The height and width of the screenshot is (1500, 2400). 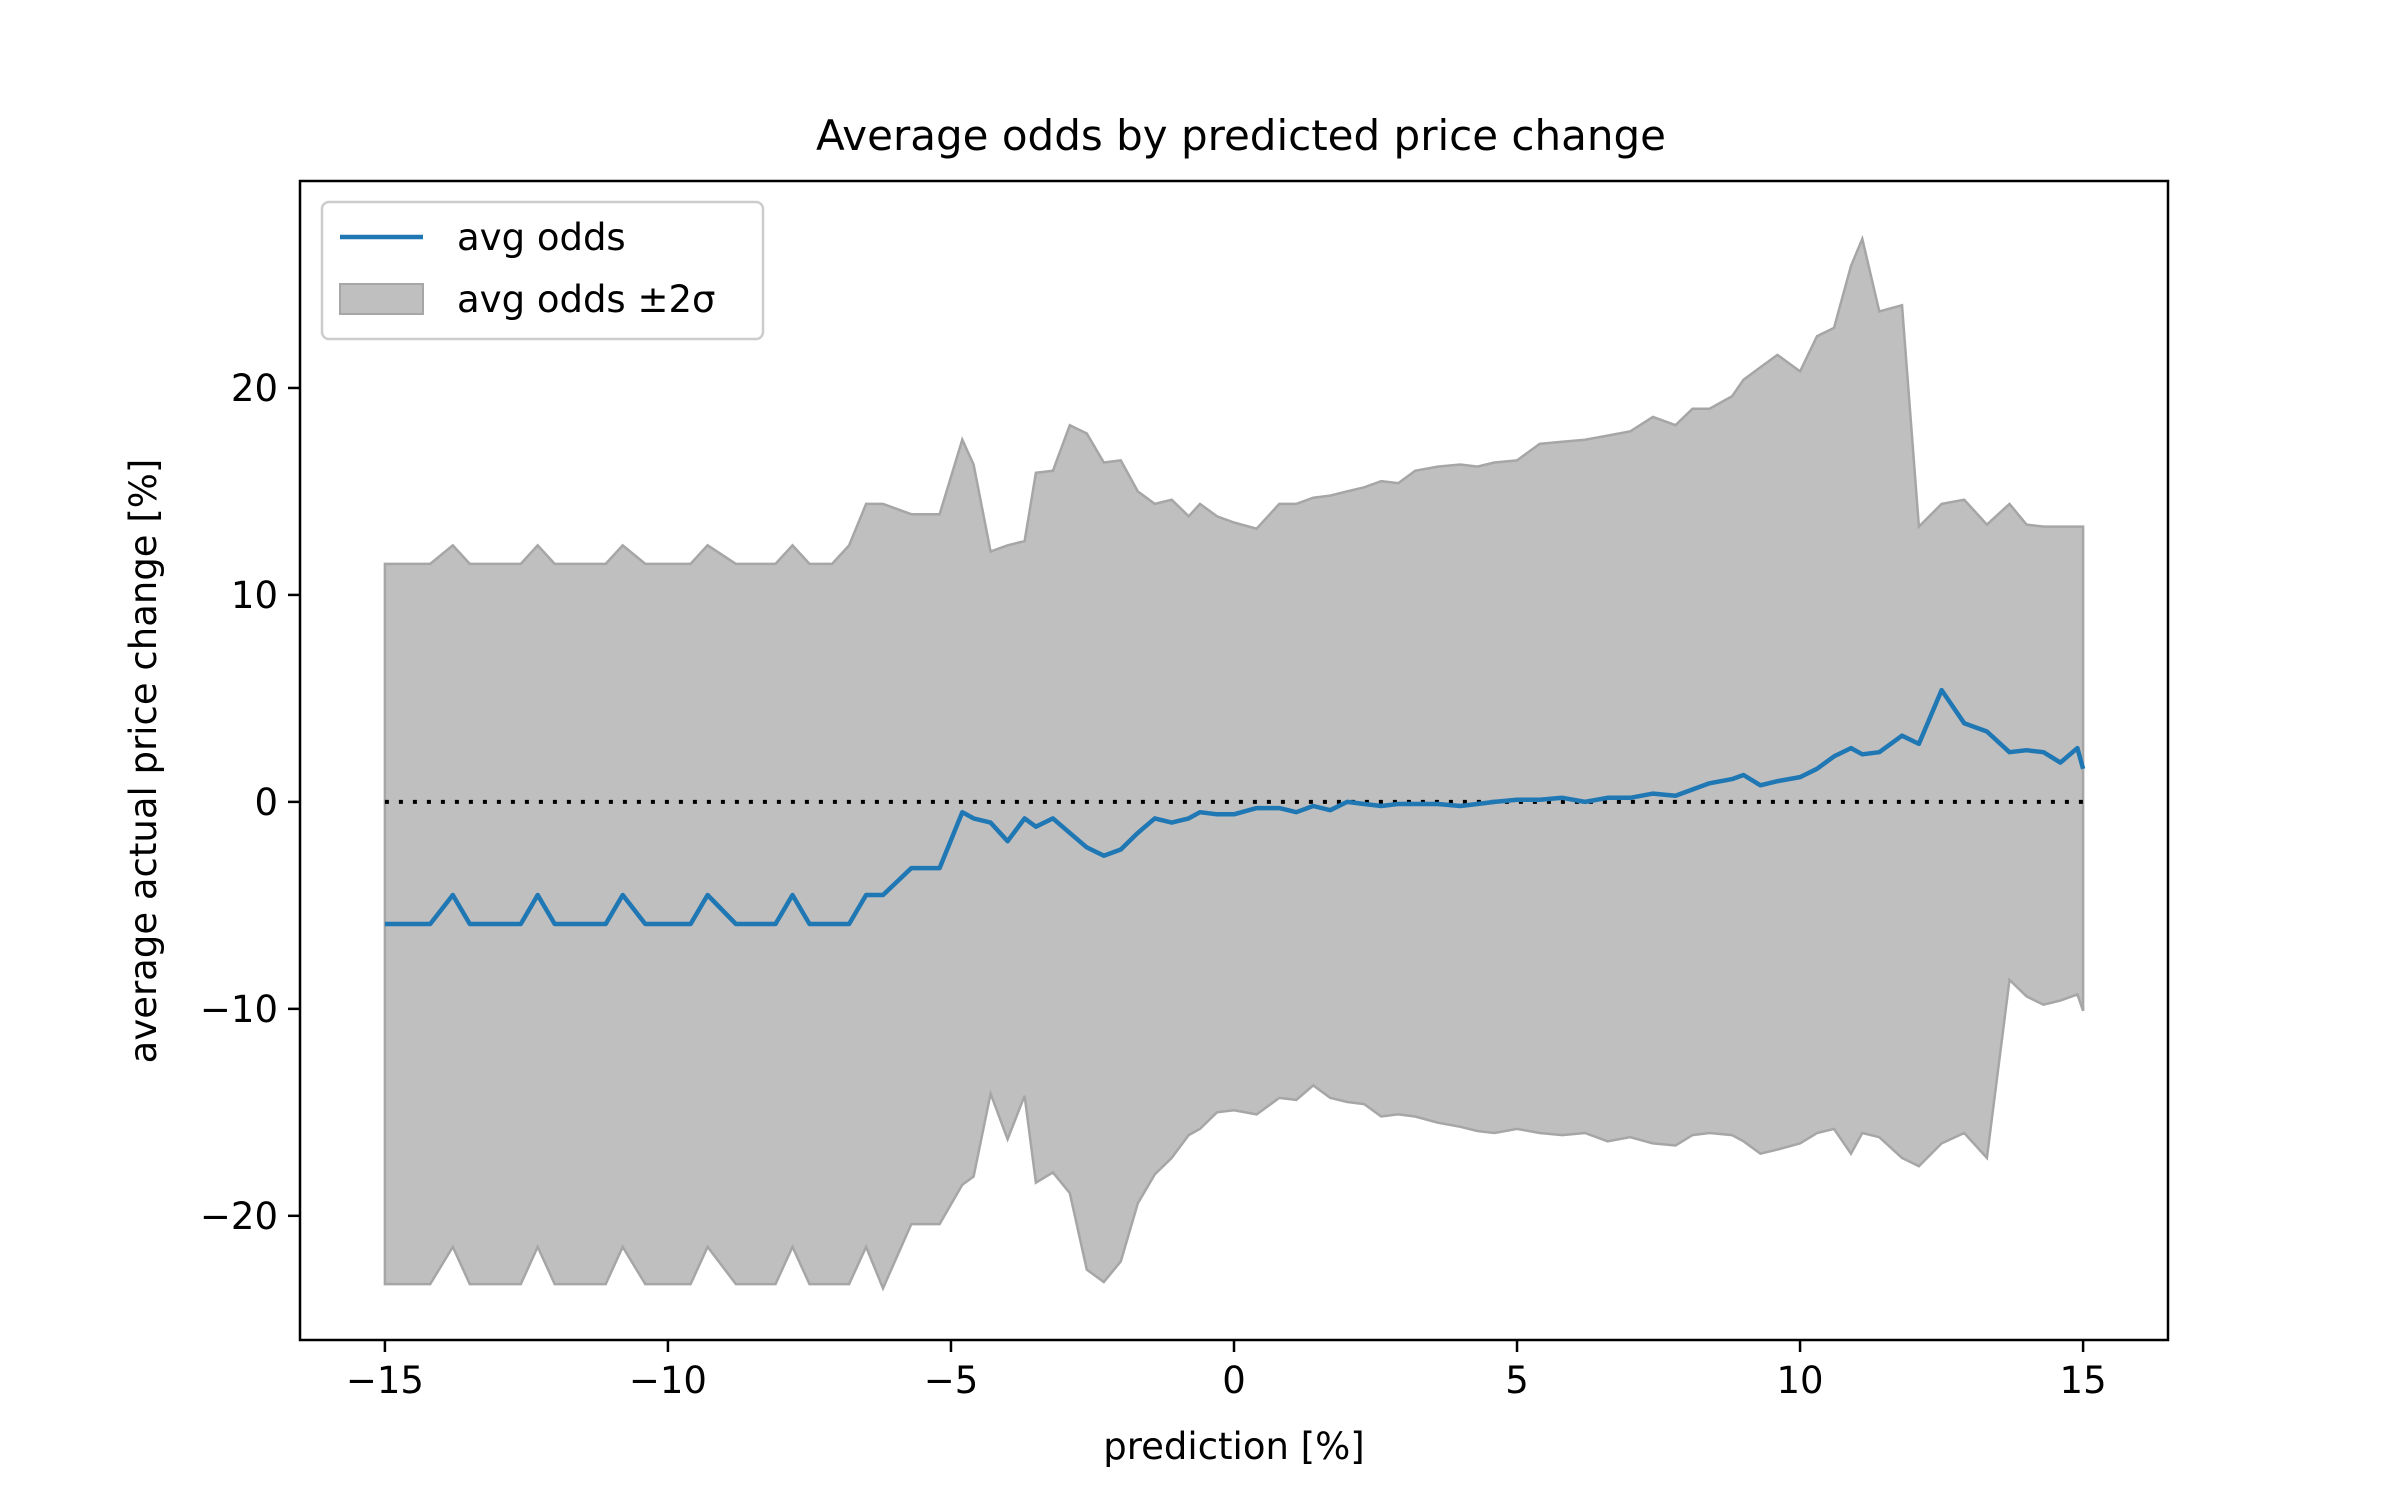 What do you see at coordinates (541, 237) in the screenshot?
I see `legend-label-avg-odds: avg odds` at bounding box center [541, 237].